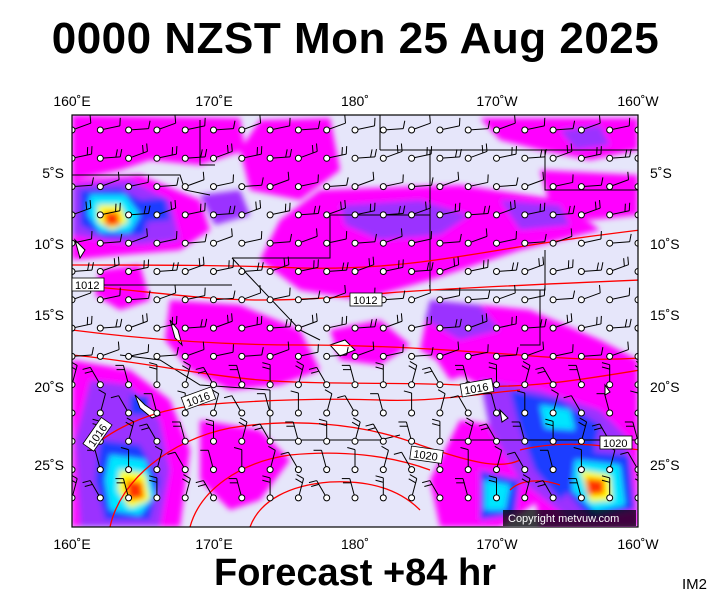 The height and width of the screenshot is (600, 711). What do you see at coordinates (695, 584) in the screenshot?
I see `image-code: IM2` at bounding box center [695, 584].